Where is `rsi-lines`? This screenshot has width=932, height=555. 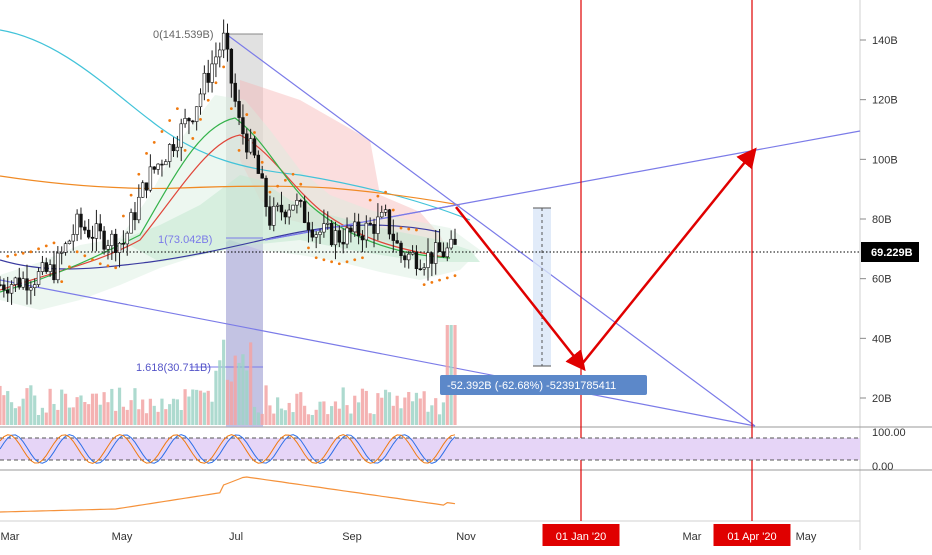 rsi-lines is located at coordinates (228, 449).